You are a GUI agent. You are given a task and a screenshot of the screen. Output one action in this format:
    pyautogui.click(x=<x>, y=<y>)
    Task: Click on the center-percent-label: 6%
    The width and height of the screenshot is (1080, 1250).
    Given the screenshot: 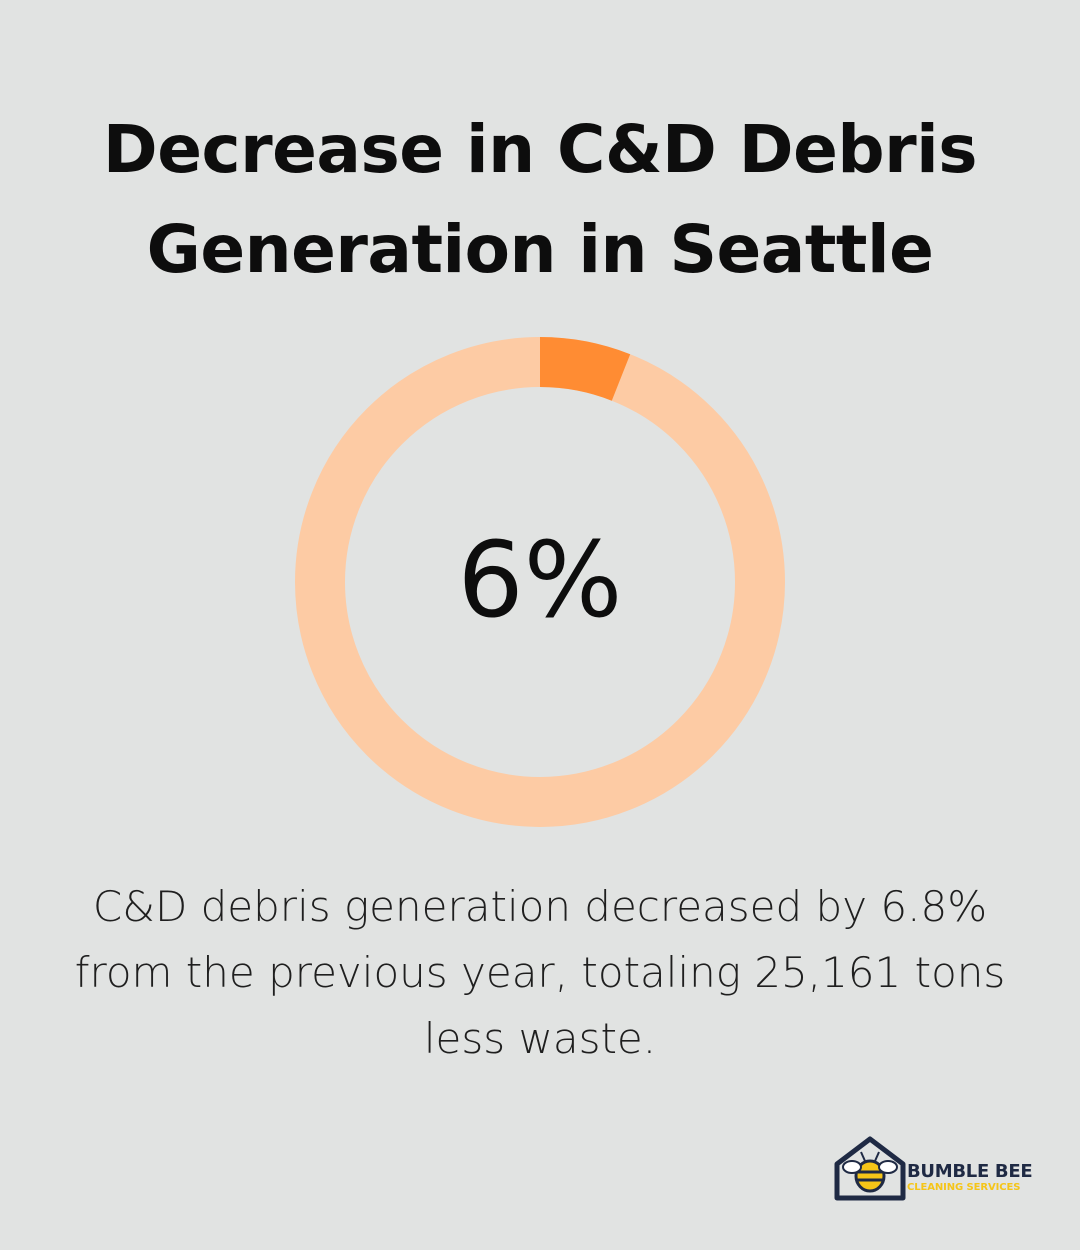 What is the action you would take?
    pyautogui.click(x=540, y=580)
    